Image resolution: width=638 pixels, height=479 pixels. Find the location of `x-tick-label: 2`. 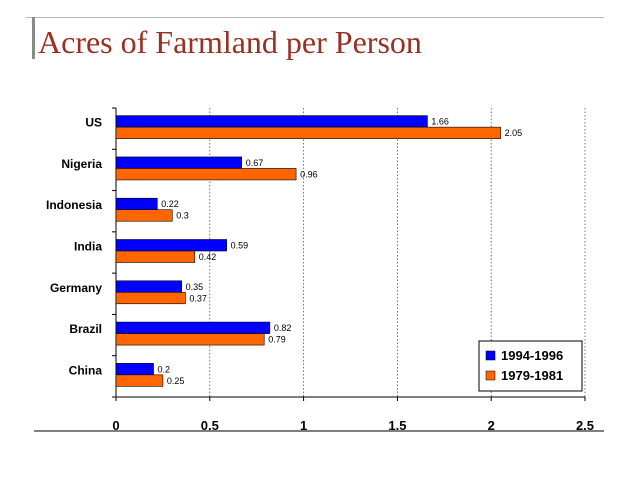

x-tick-label: 2 is located at coordinates (491, 425).